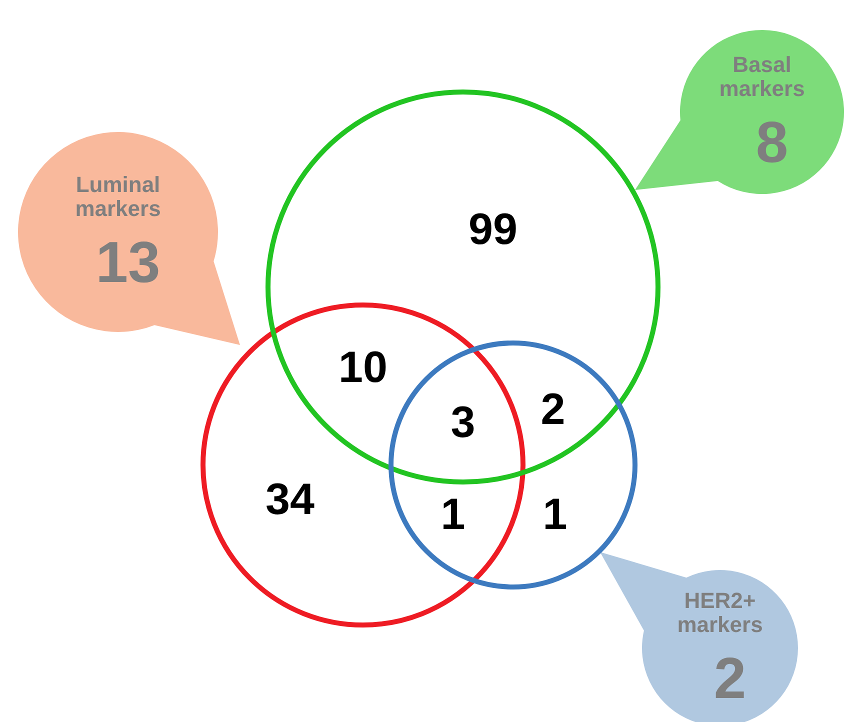 The image size is (857, 722). I want to click on data-label: 2, so click(730, 678).